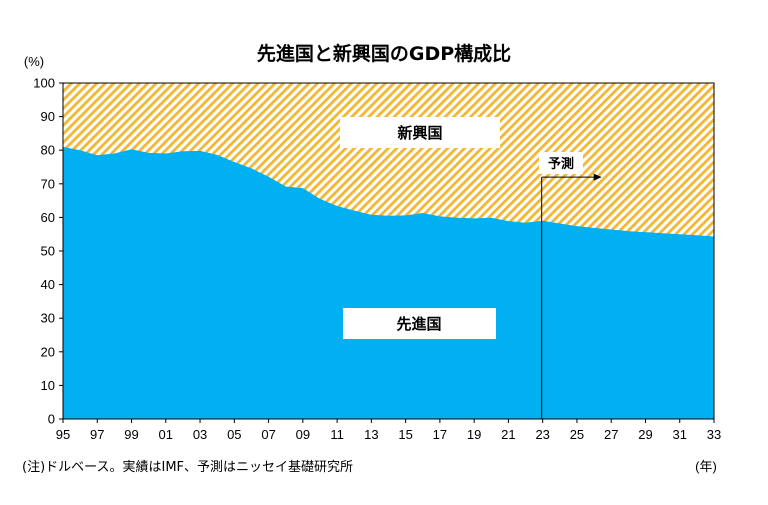  Describe the element at coordinates (561, 164) in the screenshot. I see `forecast-label: 予測` at that location.